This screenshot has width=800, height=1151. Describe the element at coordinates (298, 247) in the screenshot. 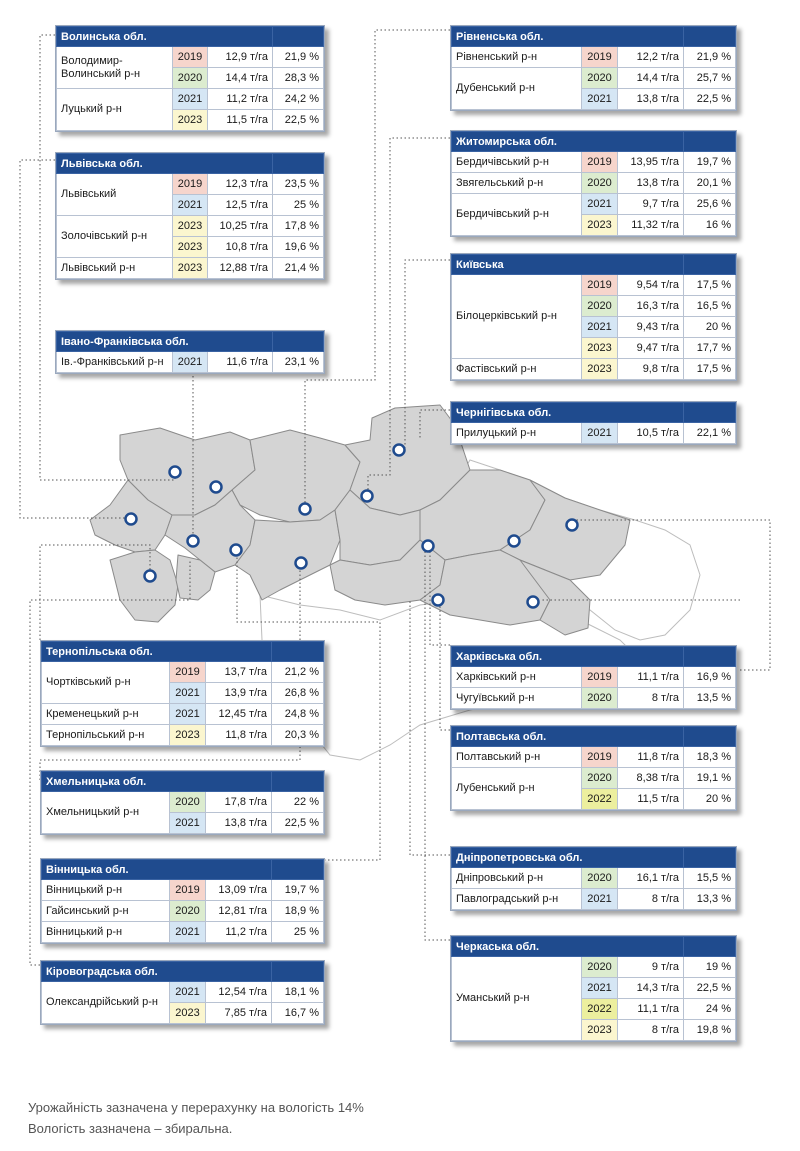

I see `moisture-cell: 19,6 %` at that location.